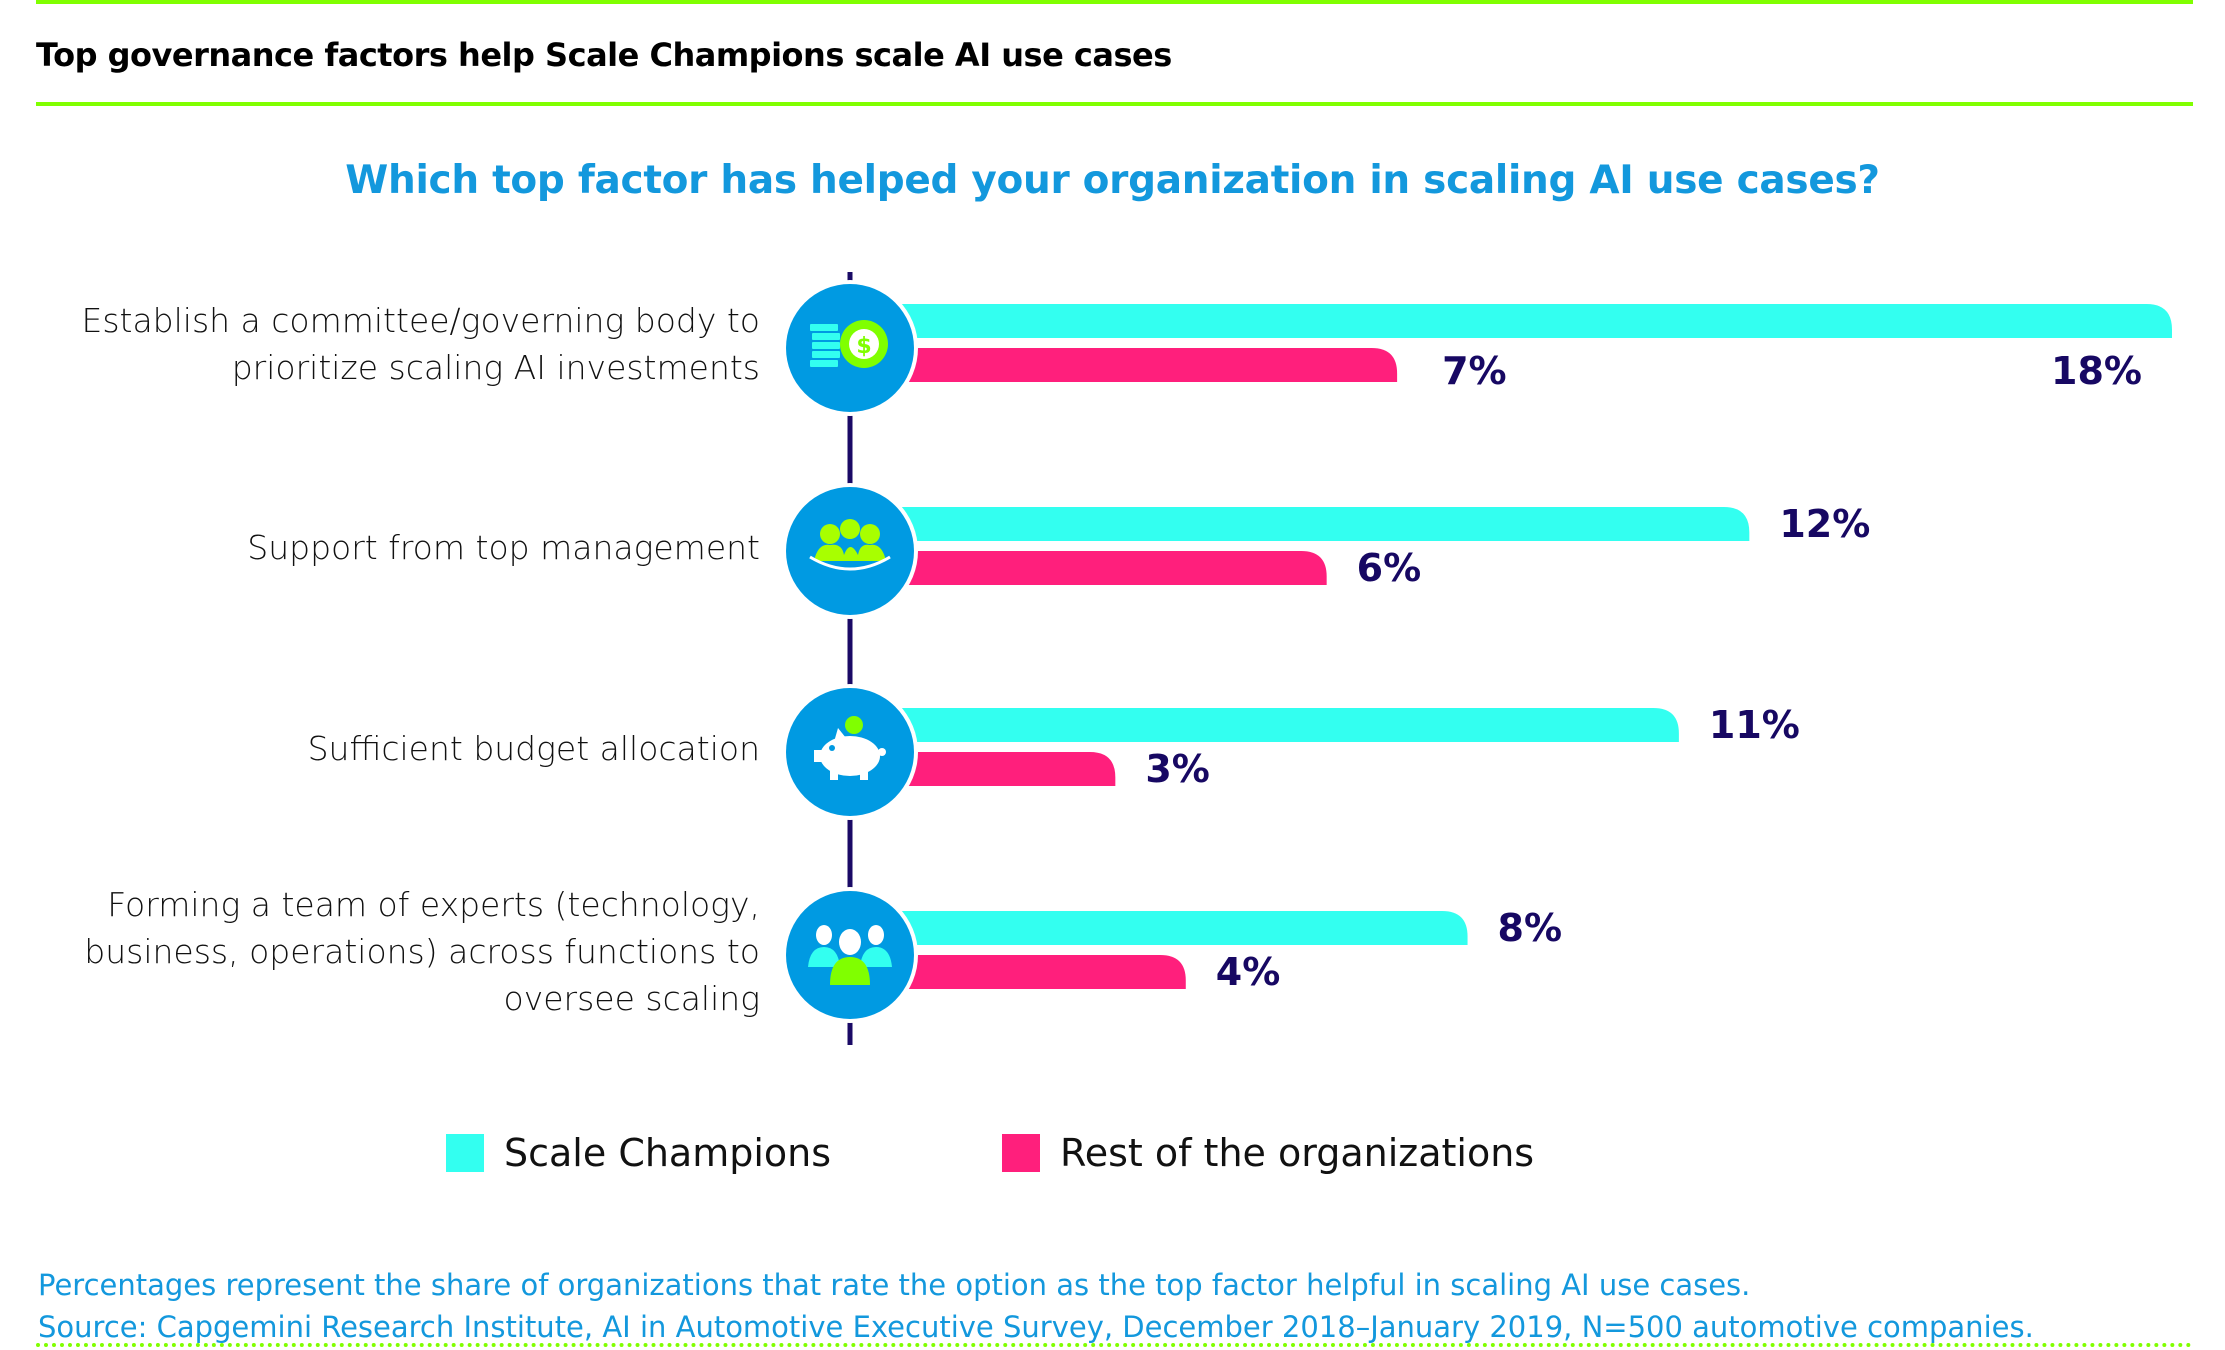 The height and width of the screenshot is (1350, 2225). Describe the element at coordinates (2096, 371) in the screenshot. I see `value-label: 18%` at that location.